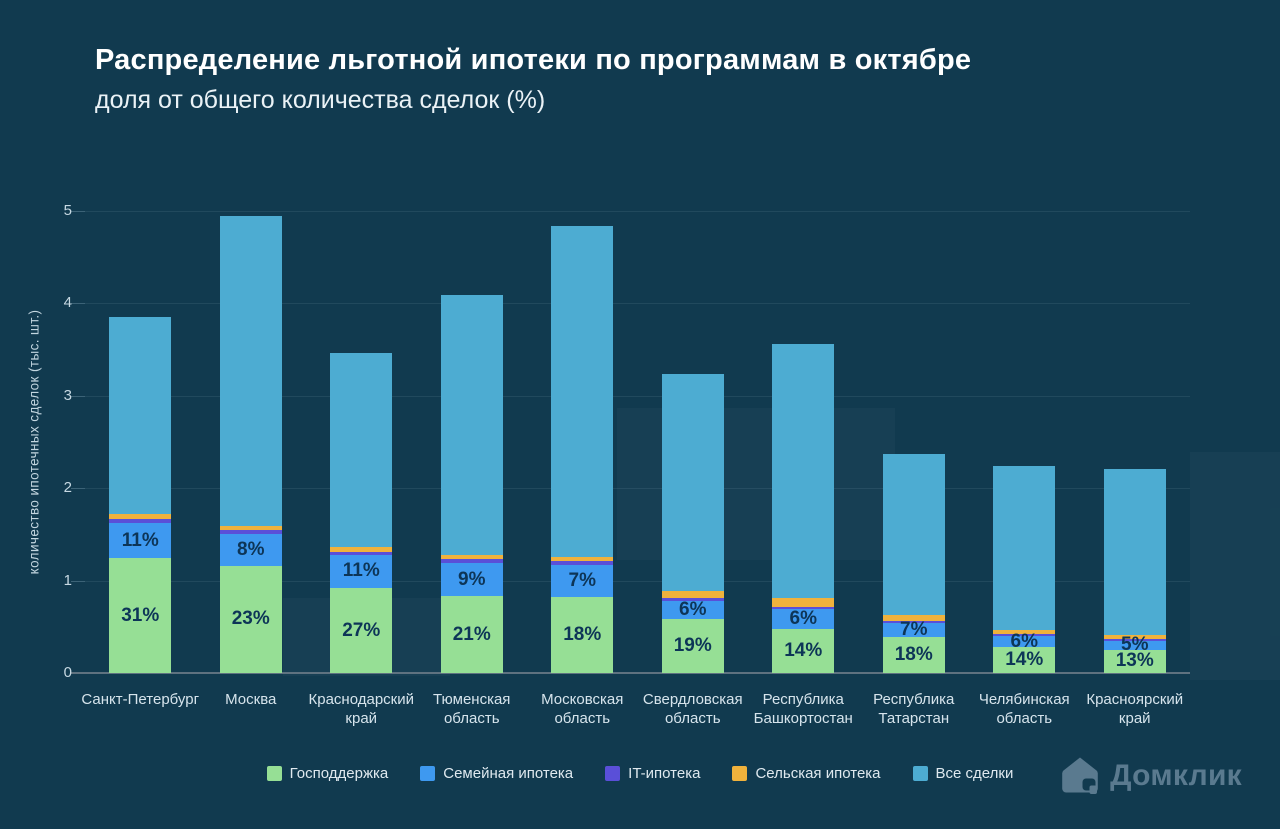  I want to click on bar-segment-label-semeynaya: 7%, so click(582, 581).